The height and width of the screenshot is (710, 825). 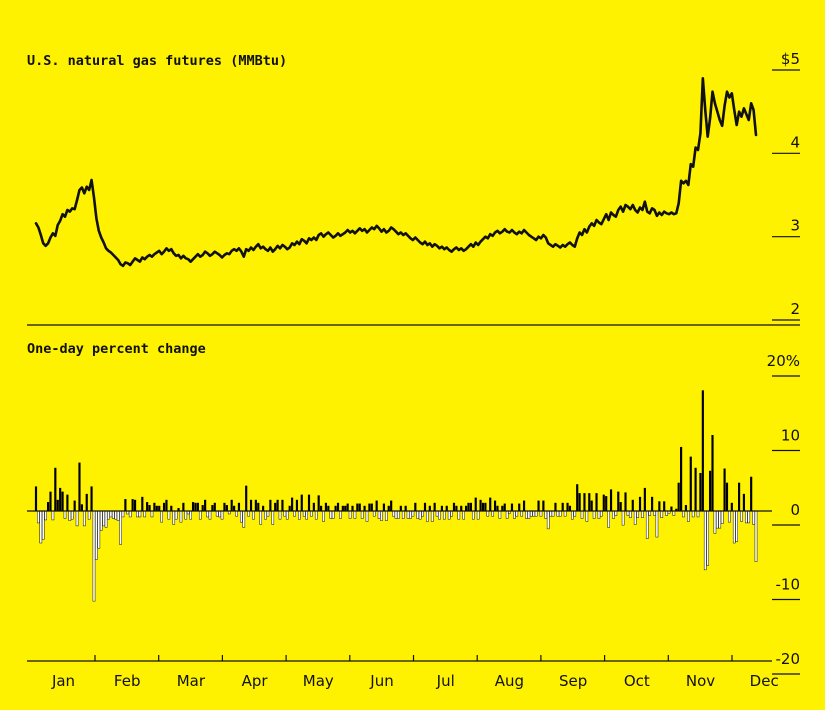 What do you see at coordinates (318, 681) in the screenshot?
I see `x-tick-label: May` at bounding box center [318, 681].